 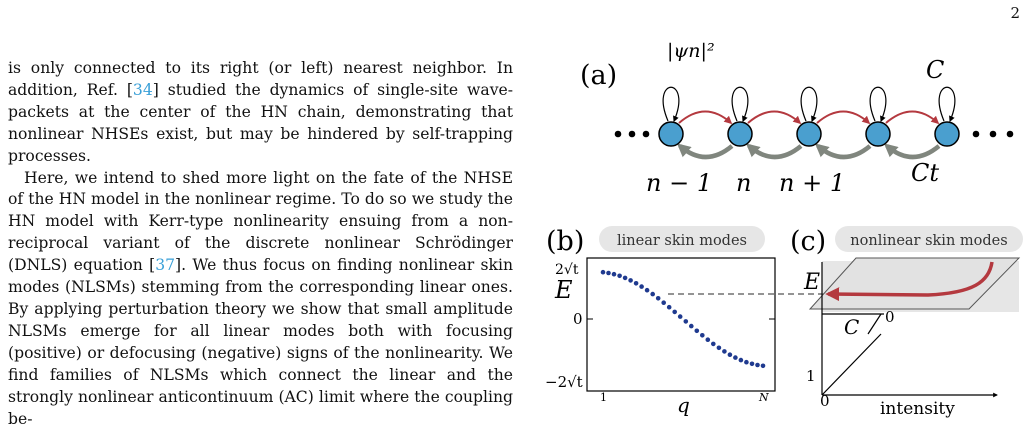 What do you see at coordinates (874, 324) in the screenshot?
I see `c-axis-tick` at bounding box center [874, 324].